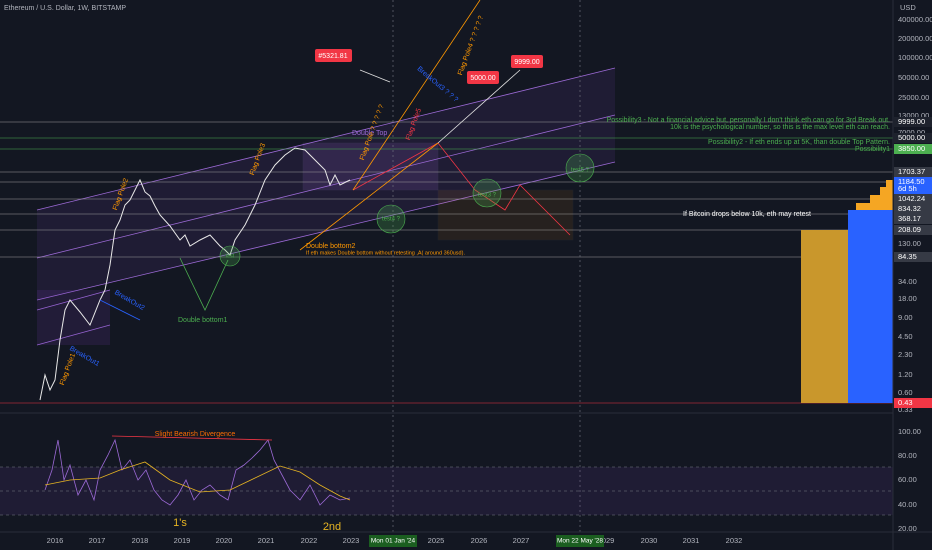 The height and width of the screenshot is (550, 932). What do you see at coordinates (332, 527) in the screenshot?
I see `annotation: 2nd` at bounding box center [332, 527].